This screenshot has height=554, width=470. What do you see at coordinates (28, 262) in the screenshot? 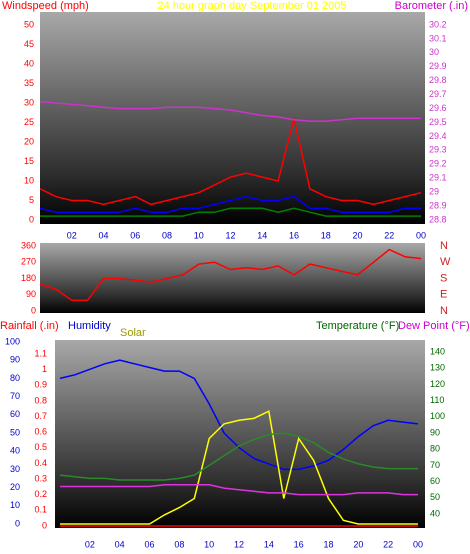
I see `y-tick-label: 270` at bounding box center [28, 262].